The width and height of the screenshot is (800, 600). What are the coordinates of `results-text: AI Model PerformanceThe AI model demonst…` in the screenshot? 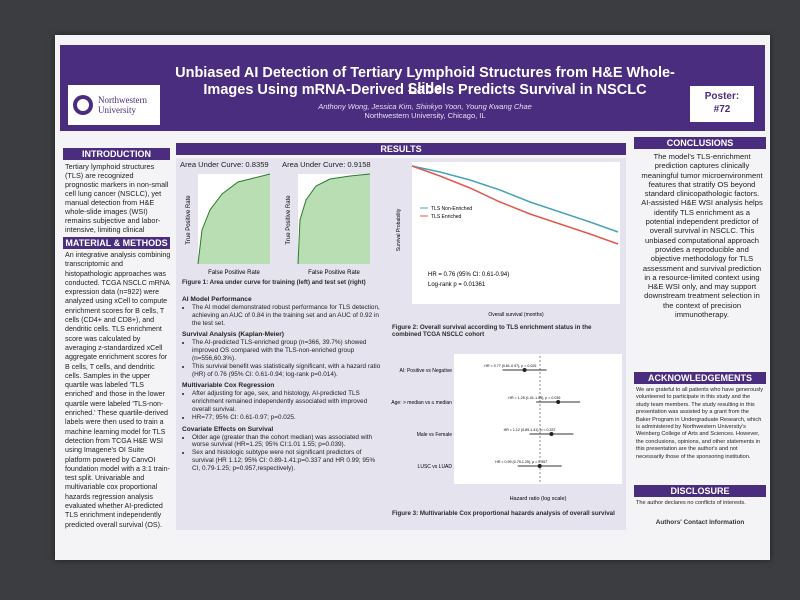 It's located at (282, 412).